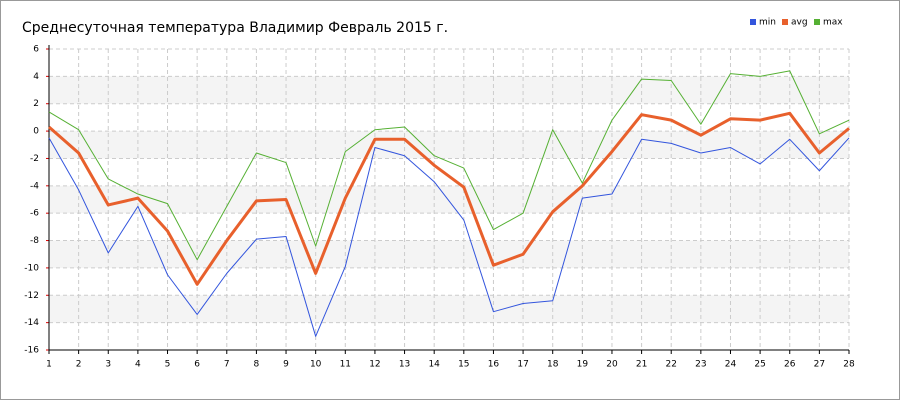 The height and width of the screenshot is (404, 900). Describe the element at coordinates (49, 365) in the screenshot. I see `x-tick-label: 1` at that location.